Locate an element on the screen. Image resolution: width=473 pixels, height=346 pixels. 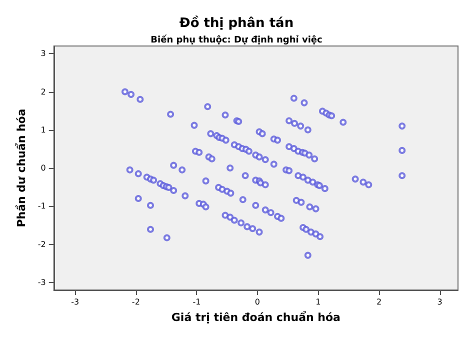
x-tick-label: 0 is located at coordinates (257, 302).